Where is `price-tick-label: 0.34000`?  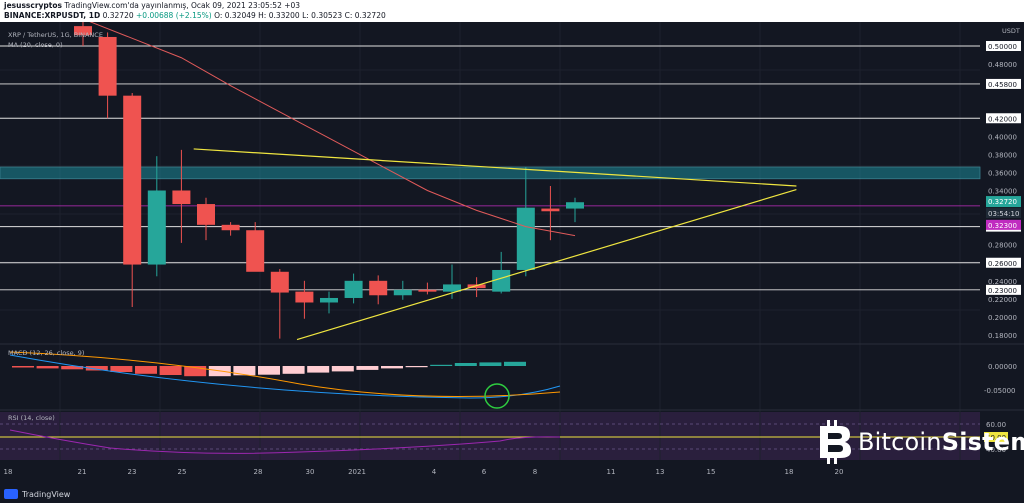
price-tick-label: 0.34000 is located at coordinates (1002, 192).